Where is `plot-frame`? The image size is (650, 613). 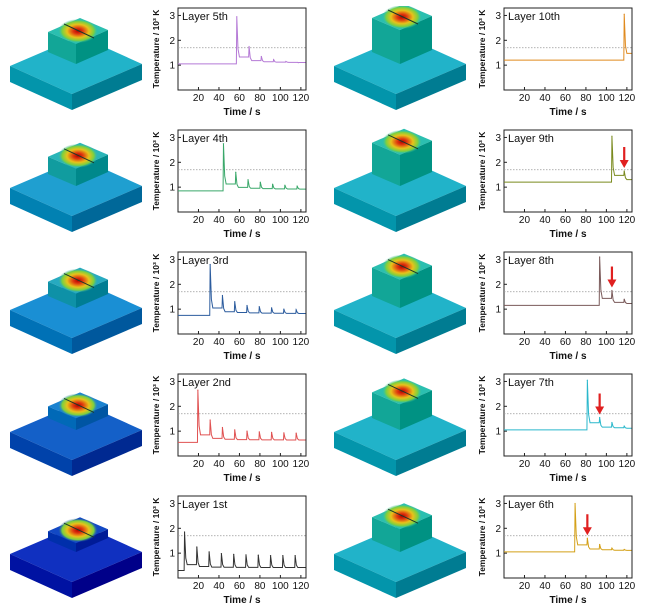
plot-frame is located at coordinates (242, 293).